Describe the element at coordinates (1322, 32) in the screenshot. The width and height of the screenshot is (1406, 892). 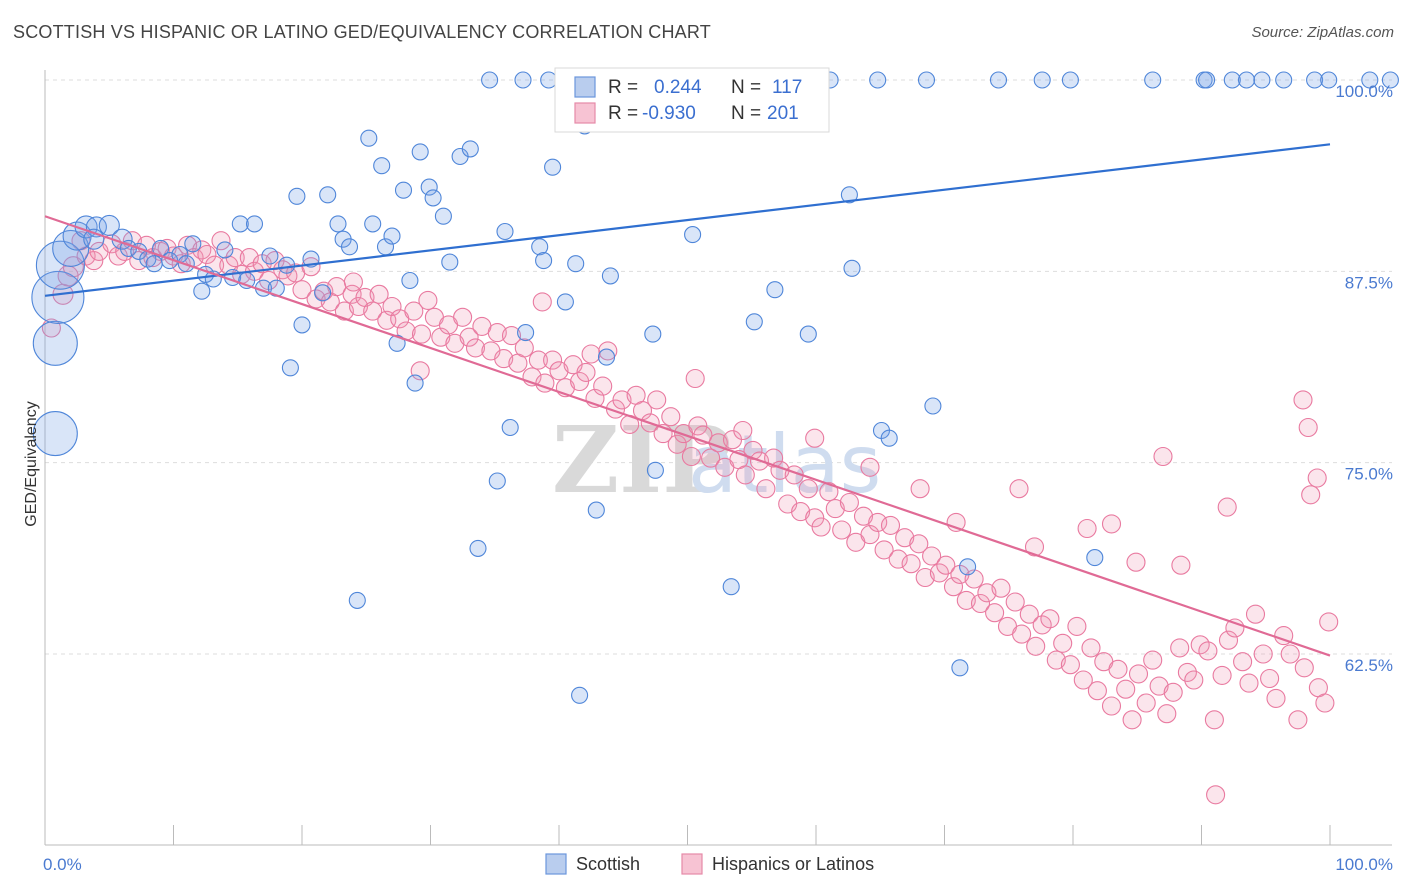
I see `chart-source: Source: ZipAtlas.com` at that location.